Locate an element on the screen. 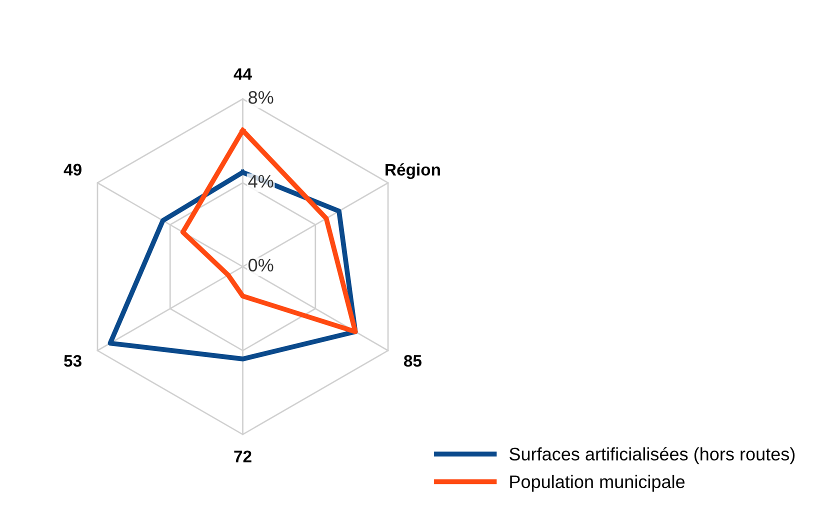 The image size is (816, 508). y-tick-label: 8% is located at coordinates (261, 97).